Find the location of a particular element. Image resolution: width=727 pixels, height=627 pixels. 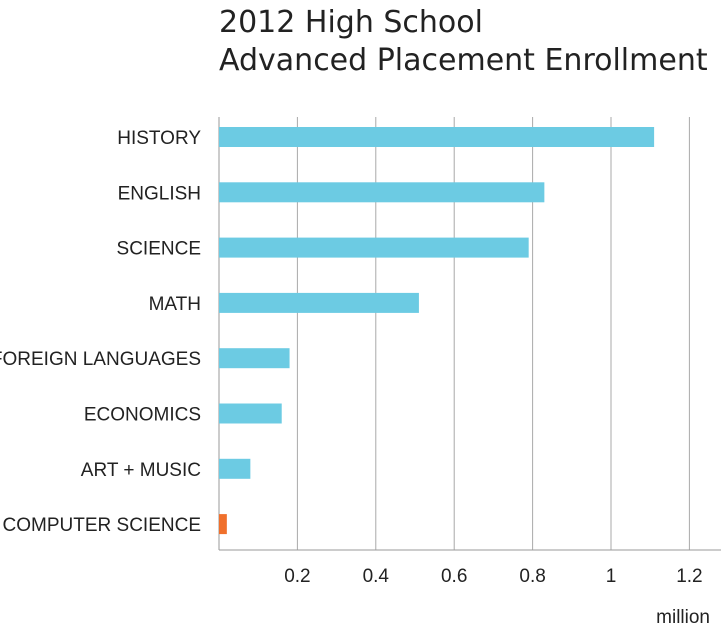

x-unit-label: million is located at coordinates (683, 617).